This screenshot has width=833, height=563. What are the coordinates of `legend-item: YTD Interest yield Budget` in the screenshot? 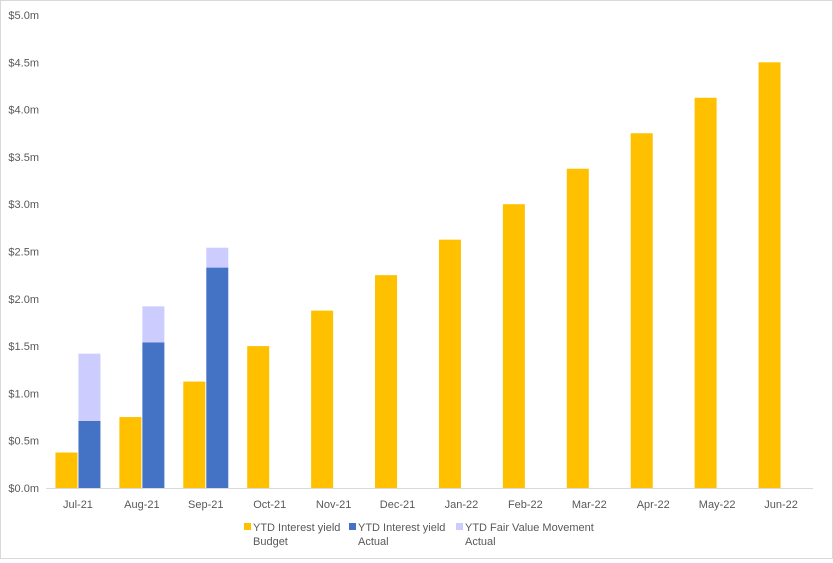 It's located at (292, 535).